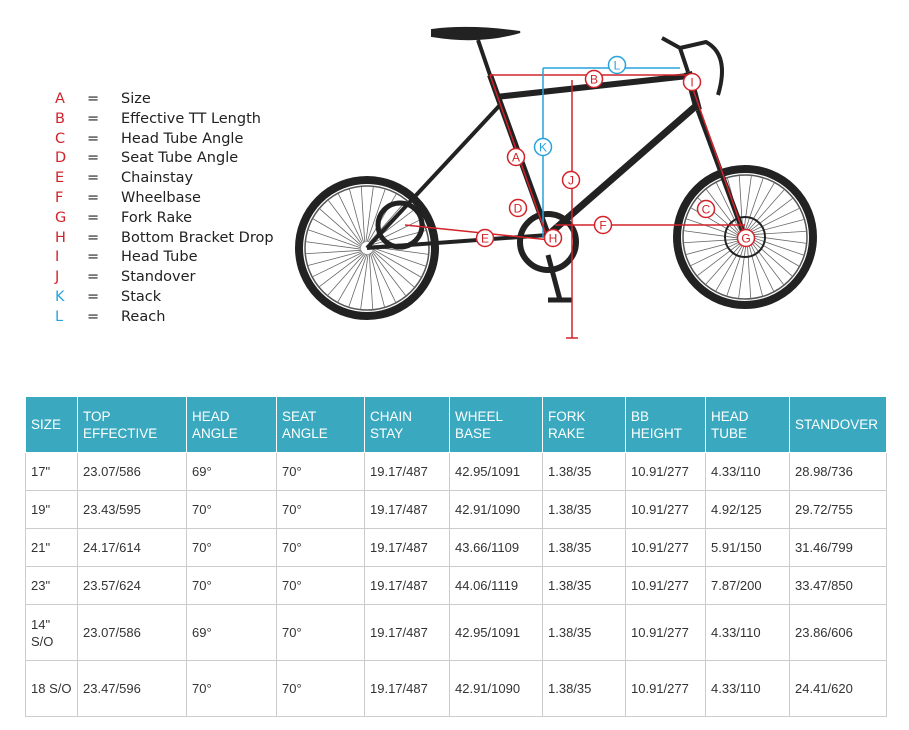 The width and height of the screenshot is (909, 730). What do you see at coordinates (175, 220) in the screenshot?
I see `legend-row: G = Fork Rake` at bounding box center [175, 220].